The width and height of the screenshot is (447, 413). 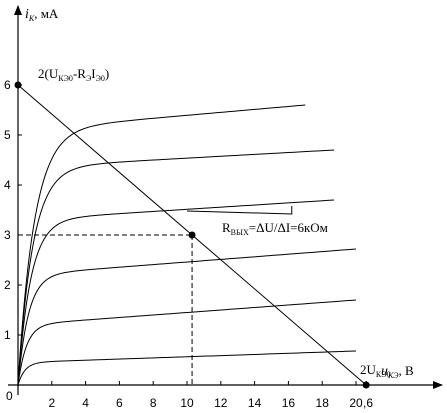 I want to click on x-tick-label: 8, so click(x=153, y=403).